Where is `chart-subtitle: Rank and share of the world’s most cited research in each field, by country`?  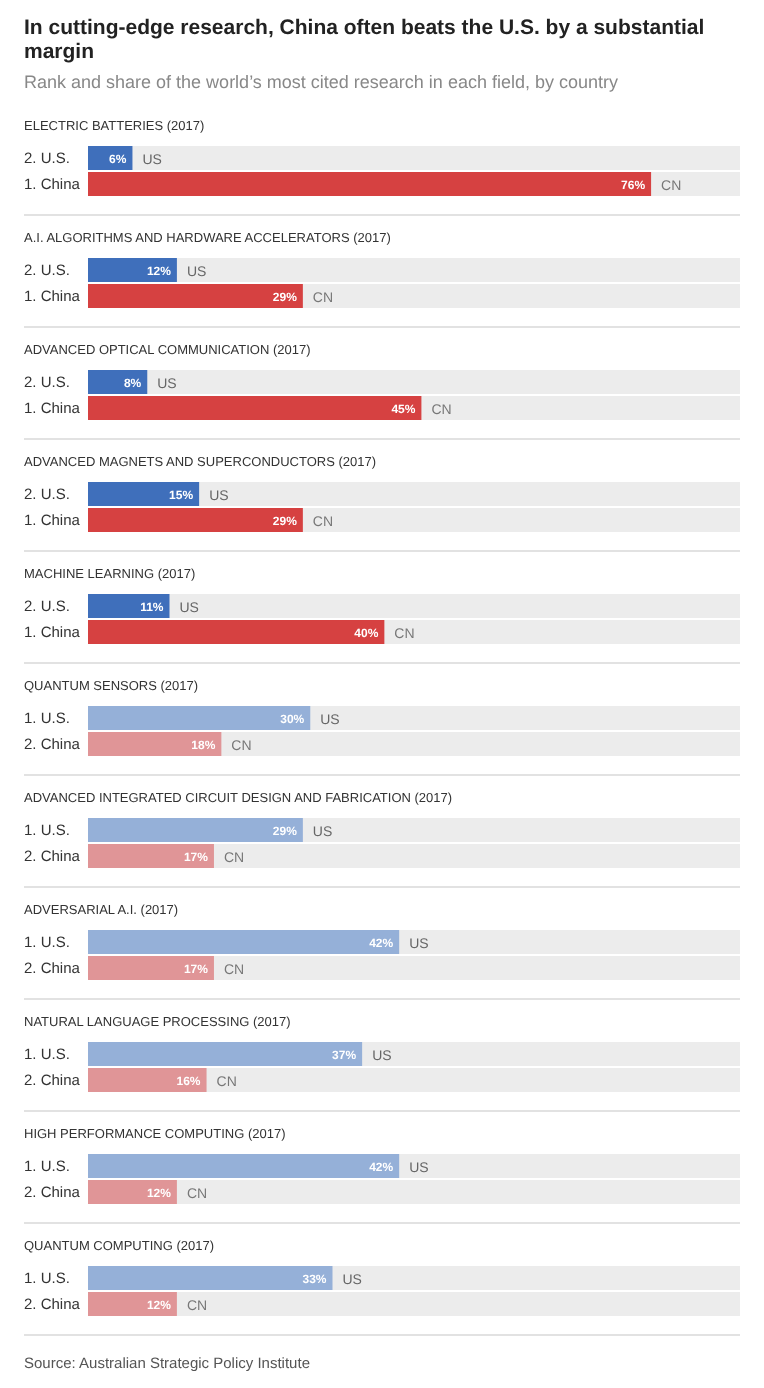
chart-subtitle: Rank and share of the world’s most cited research in each field, by country is located at coordinates (322, 82).